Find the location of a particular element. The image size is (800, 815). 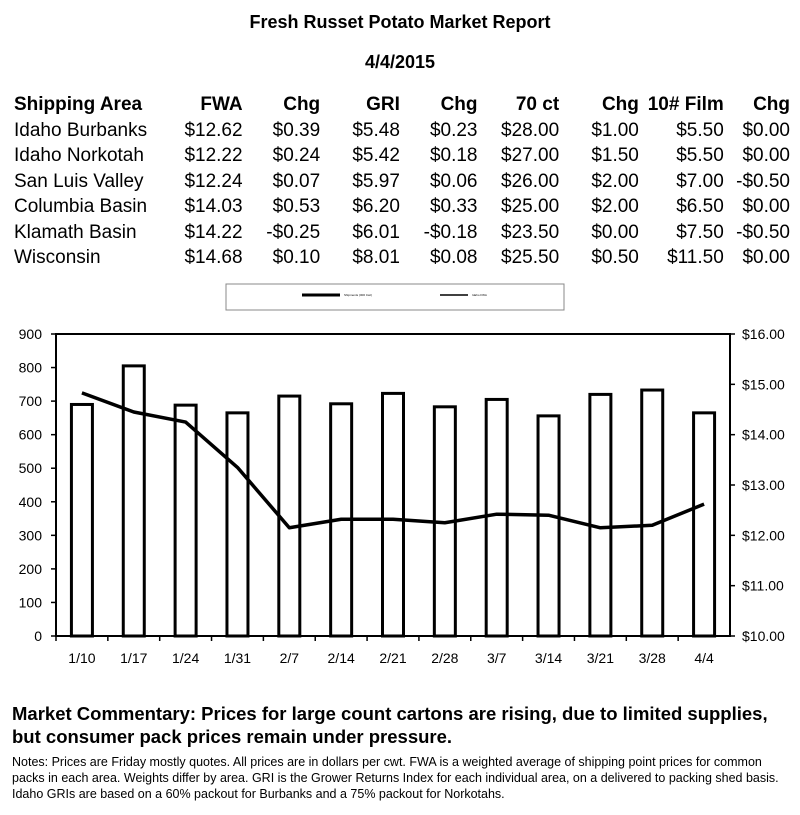

price-cell: $12.24 is located at coordinates (213, 181).